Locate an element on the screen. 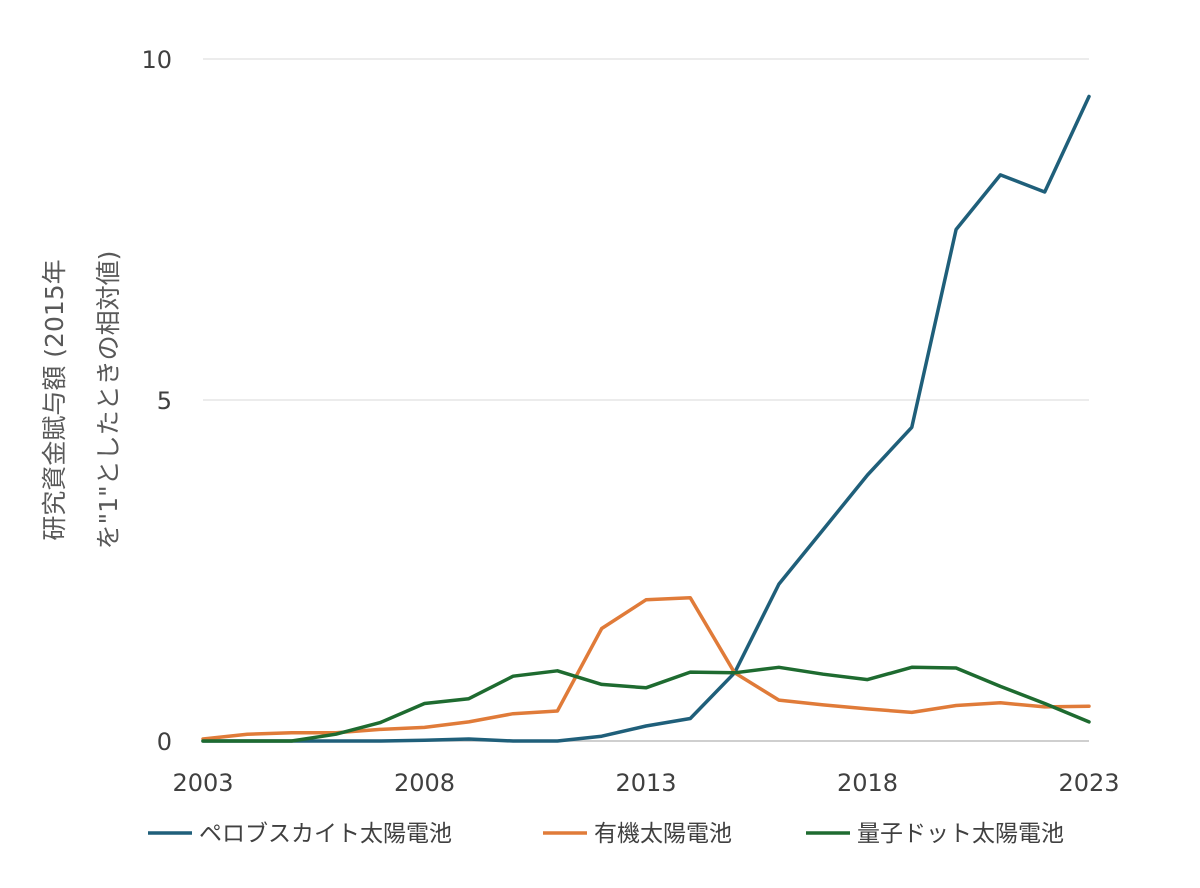 Image resolution: width=1200 pixels, height=888 pixels. x-tick-label: 2008 is located at coordinates (424, 783).